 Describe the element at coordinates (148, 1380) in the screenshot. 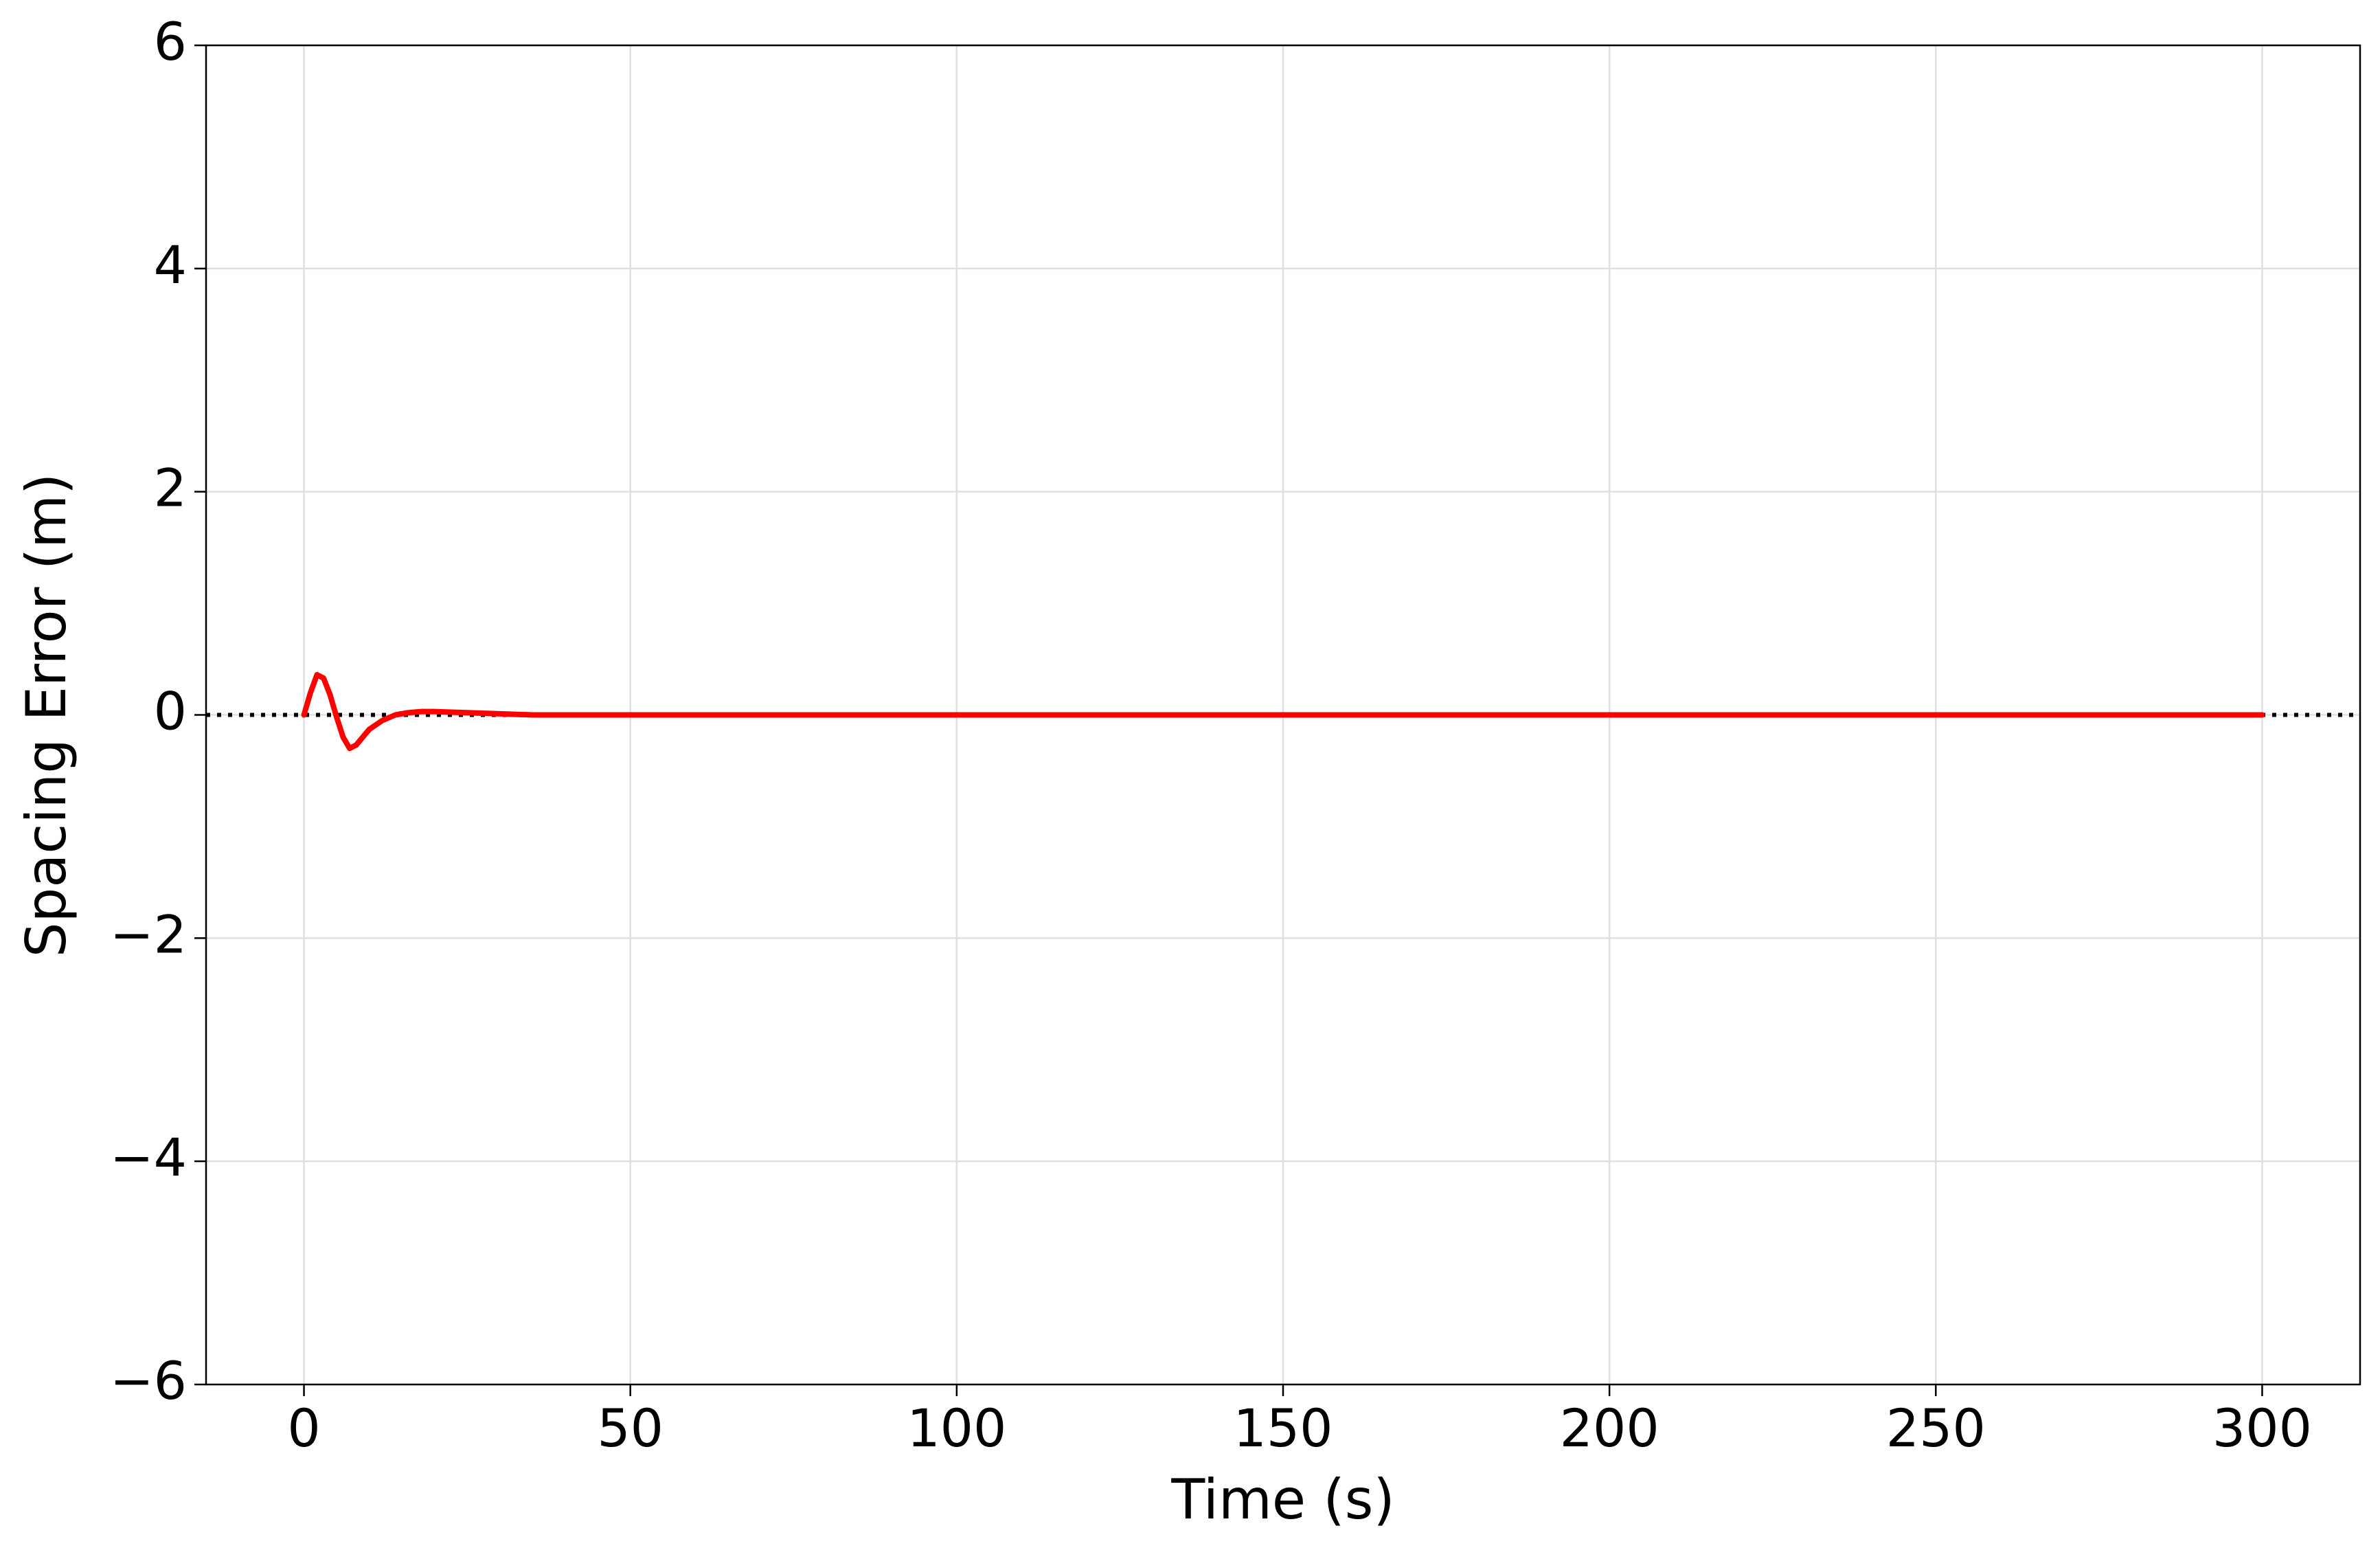

I see `y-tick-label: −6` at that location.